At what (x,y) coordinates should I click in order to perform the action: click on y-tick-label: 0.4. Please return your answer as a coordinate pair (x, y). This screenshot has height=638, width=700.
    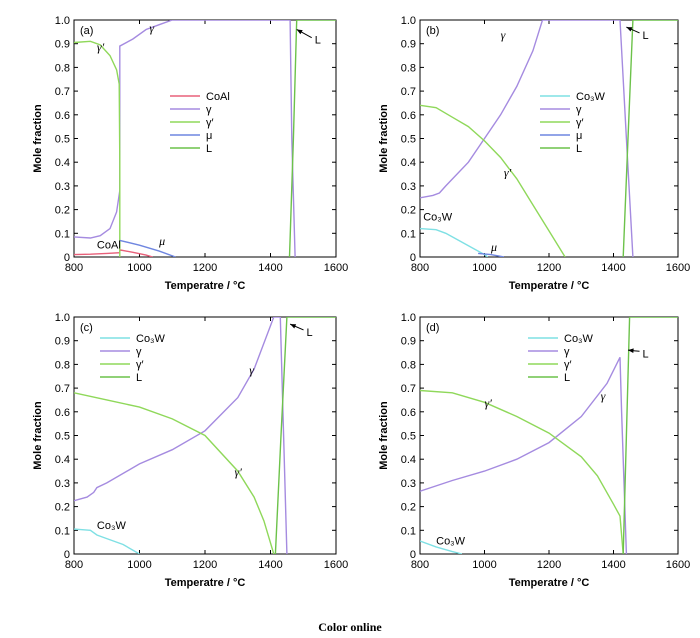
    Looking at the image, I should click on (62, 163).